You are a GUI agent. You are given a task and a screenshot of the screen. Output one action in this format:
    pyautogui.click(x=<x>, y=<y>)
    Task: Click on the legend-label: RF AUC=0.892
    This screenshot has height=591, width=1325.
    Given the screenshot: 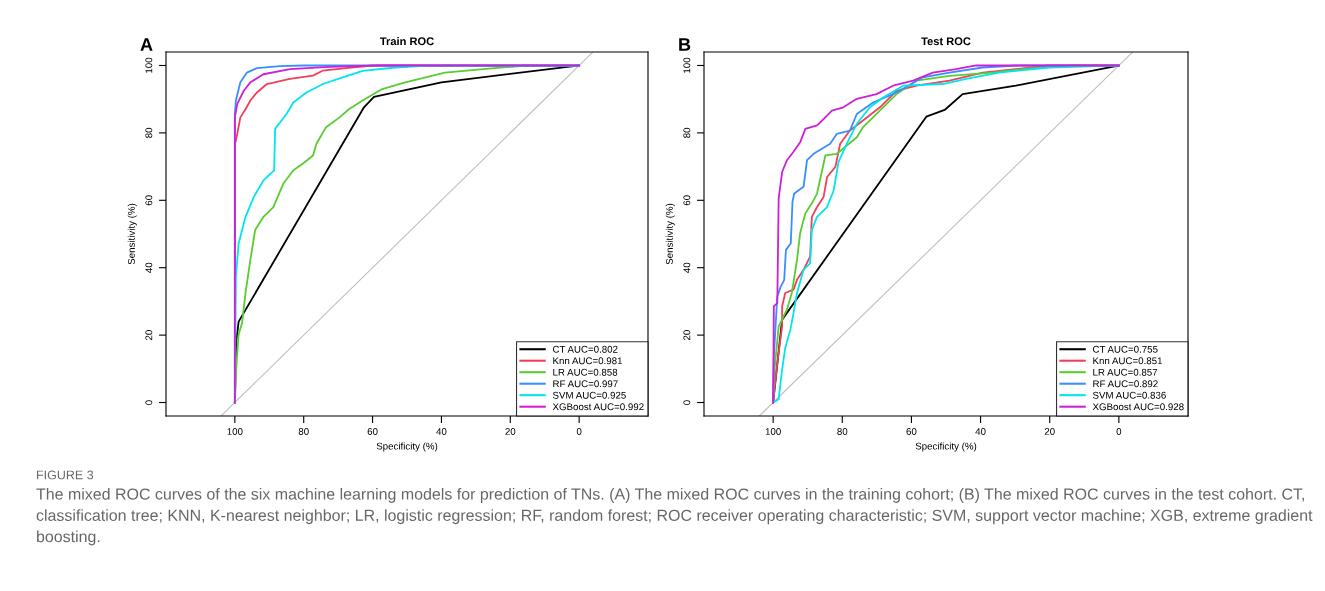 What is the action you would take?
    pyautogui.click(x=1125, y=384)
    